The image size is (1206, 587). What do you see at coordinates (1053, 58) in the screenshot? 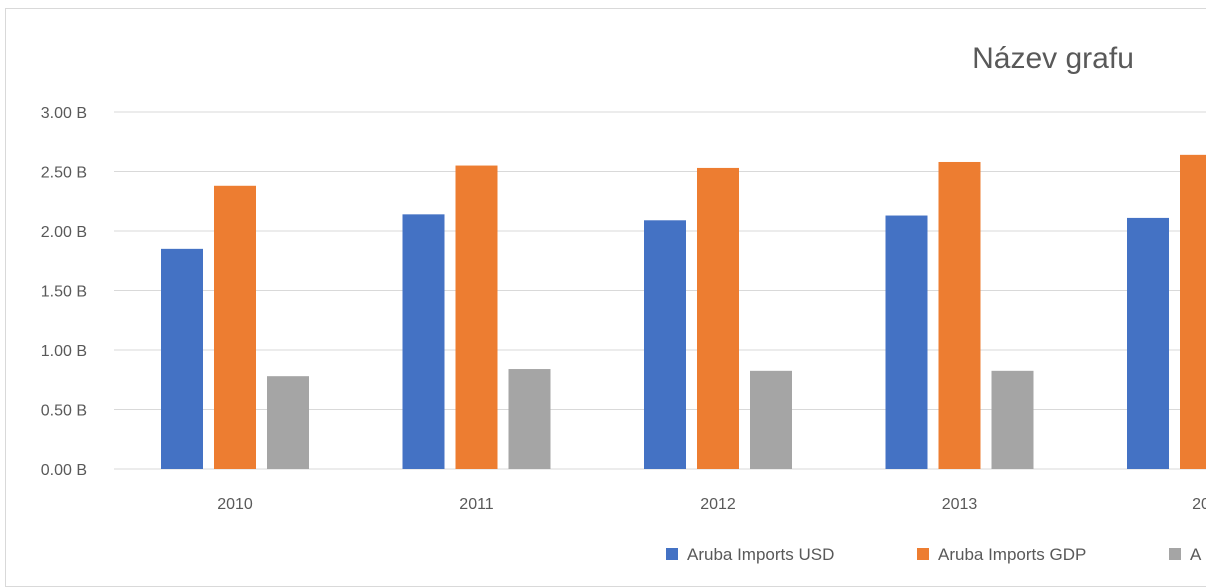
I see `chart-title: Název grafu` at bounding box center [1053, 58].